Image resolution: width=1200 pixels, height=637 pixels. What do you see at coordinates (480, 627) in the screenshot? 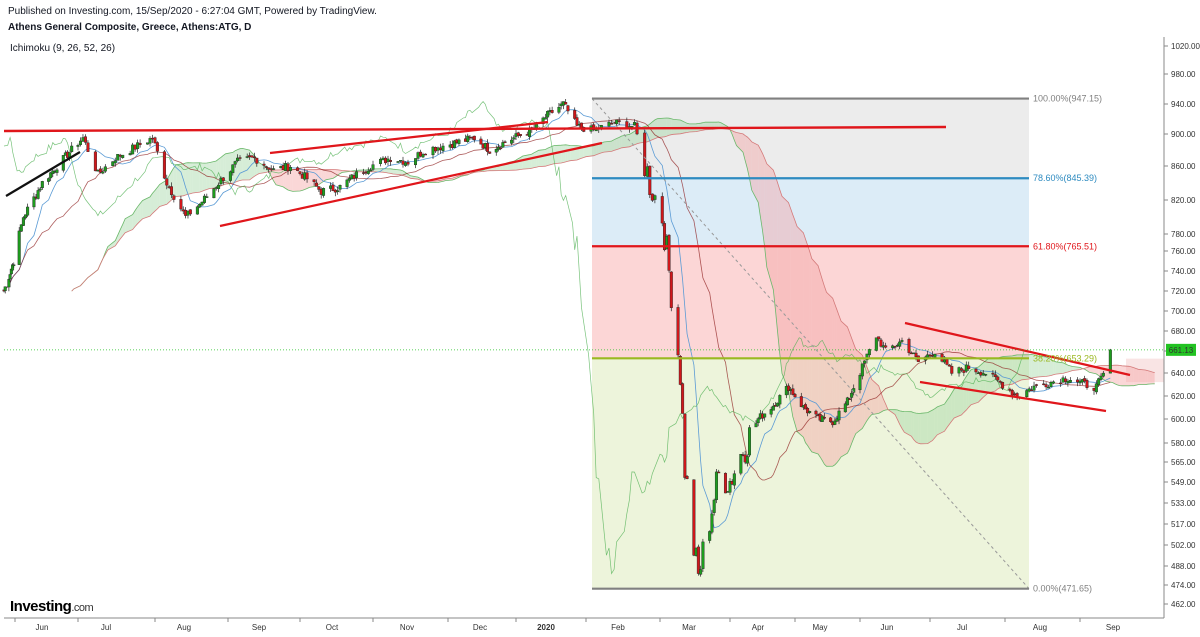
I see `x-tick-label: Dec` at bounding box center [480, 627].